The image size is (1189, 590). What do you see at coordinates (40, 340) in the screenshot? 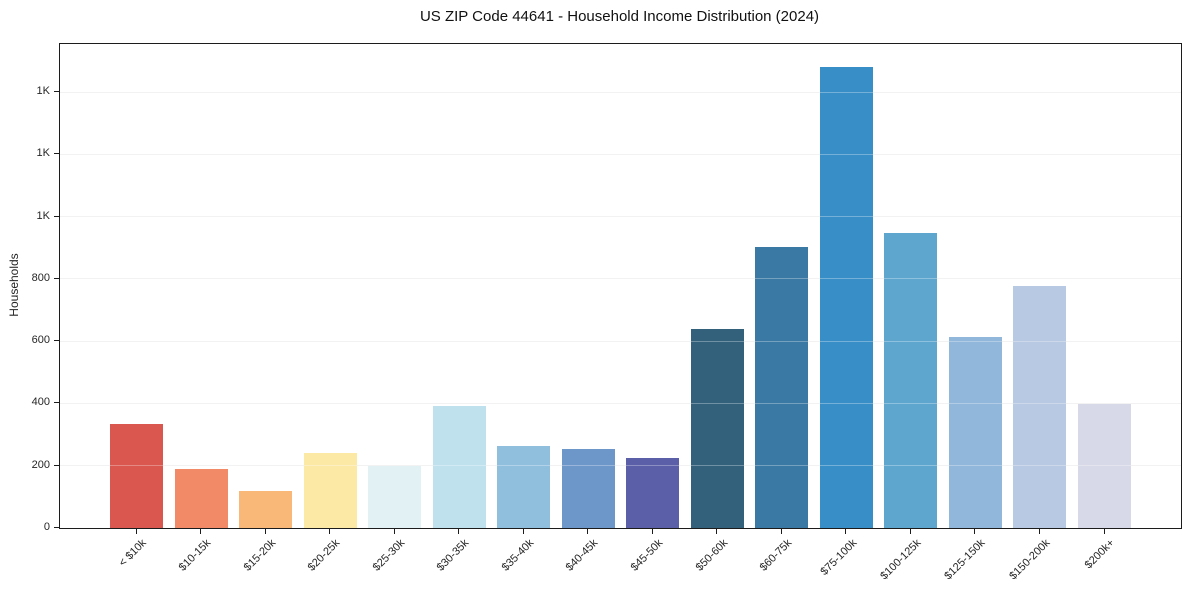
I see `y-tick-label: 600` at bounding box center [40, 340].